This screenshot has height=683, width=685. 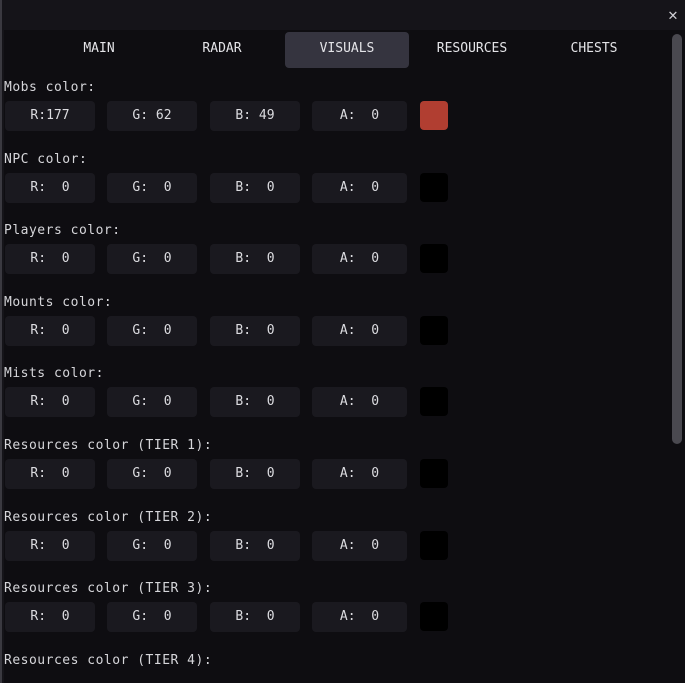 I want to click on tab-main: MAIN, so click(x=99, y=48).